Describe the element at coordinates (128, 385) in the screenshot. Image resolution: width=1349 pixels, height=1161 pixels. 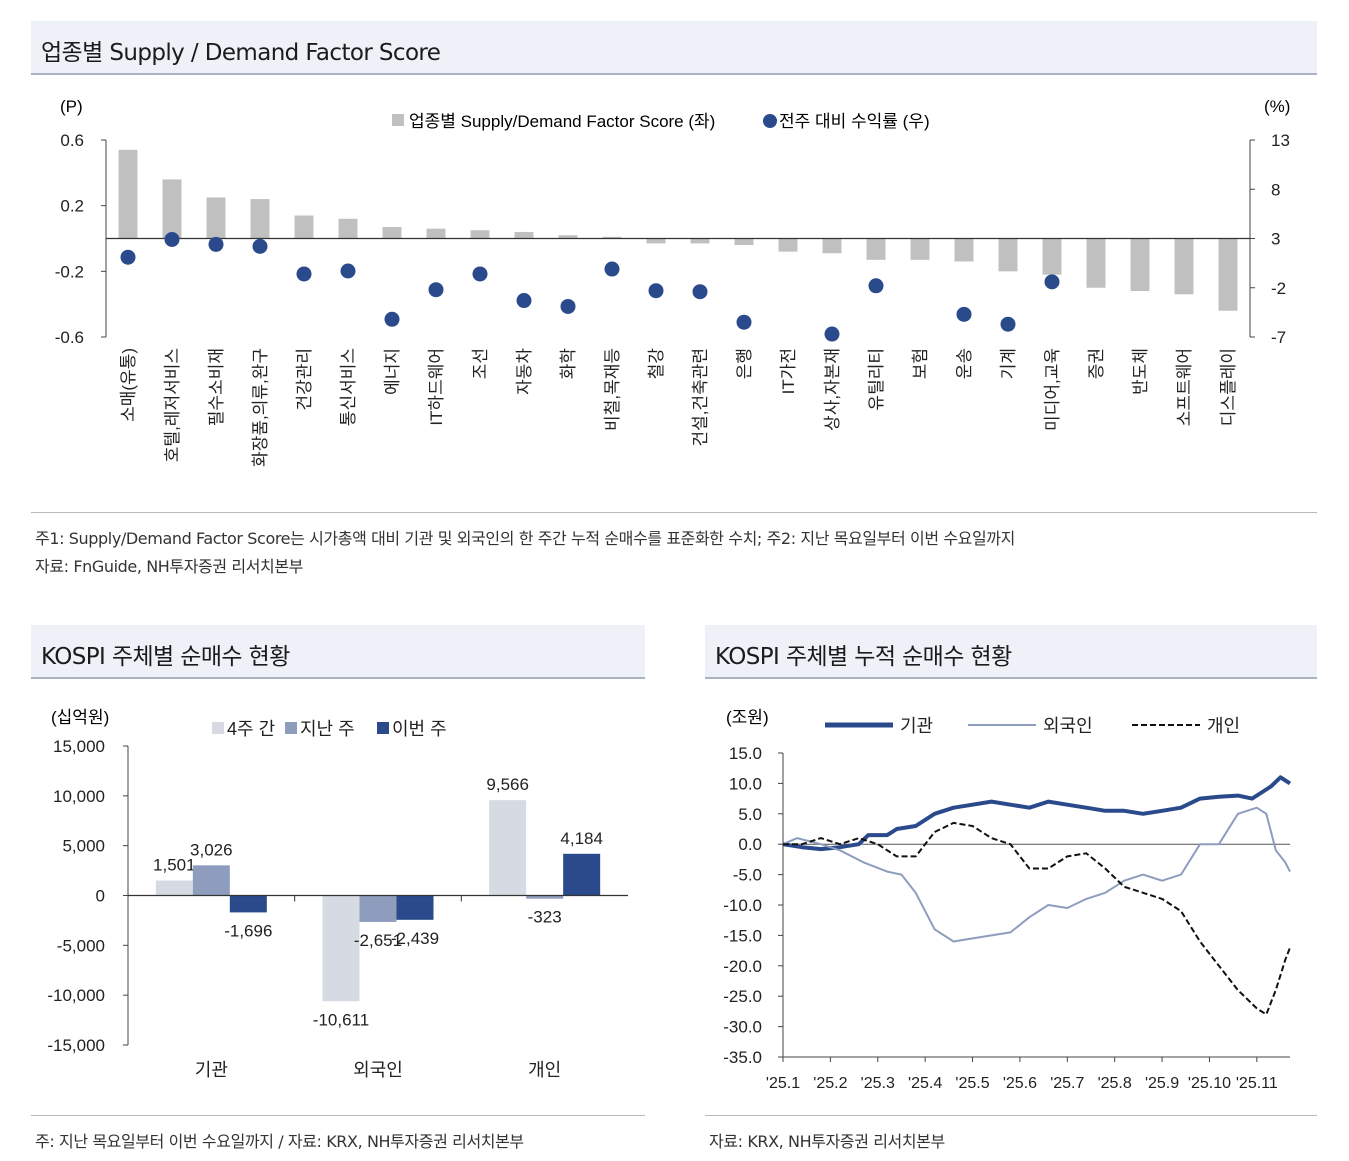
I see `category-label: 소매(유통)` at that location.